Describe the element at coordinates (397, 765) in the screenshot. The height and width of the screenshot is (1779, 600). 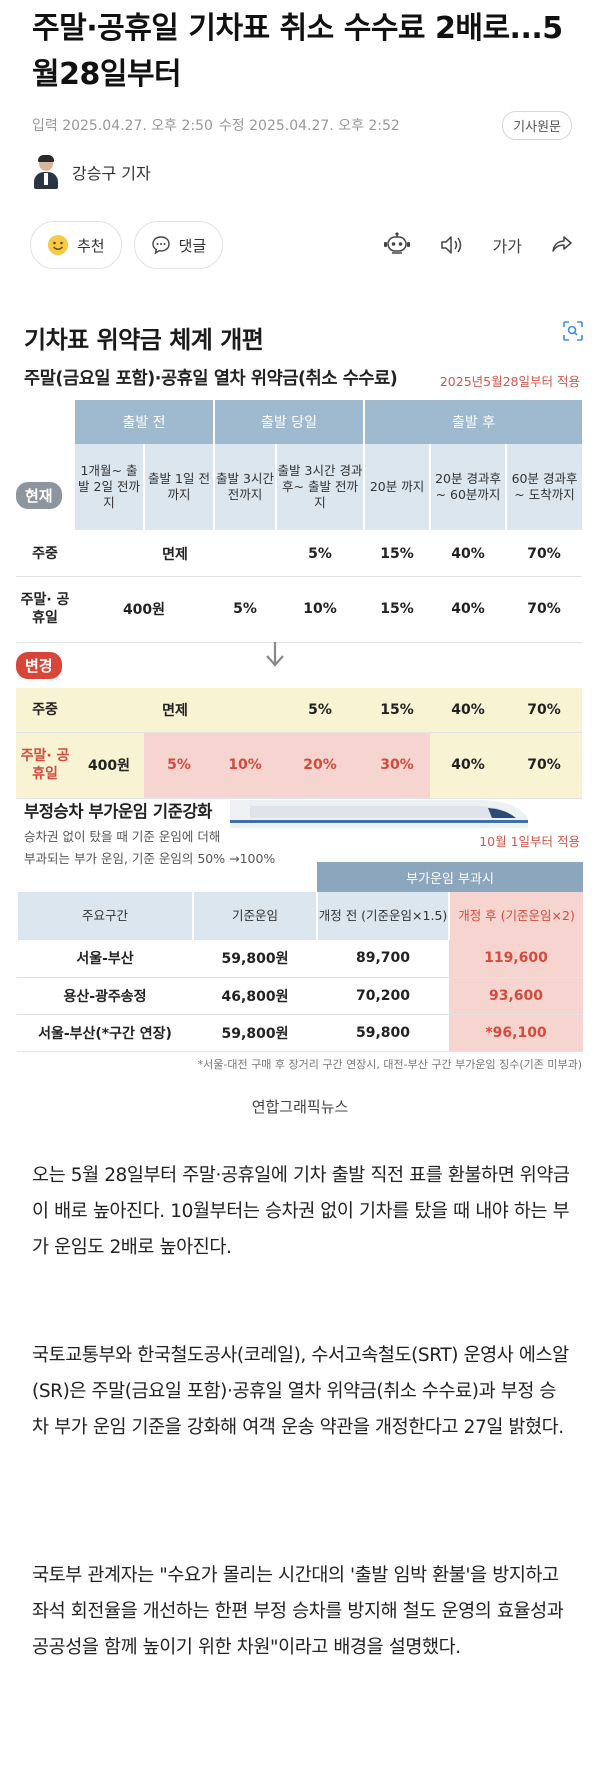
I see `fee-cell-highlight: 30%` at that location.